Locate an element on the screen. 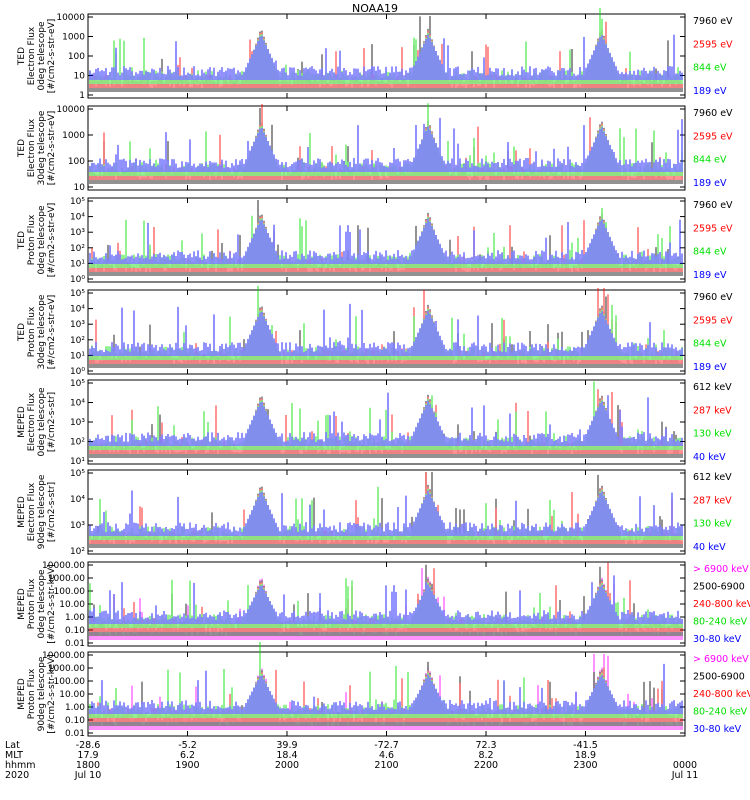 The width and height of the screenshot is (750, 800). y-label-line: [#/cm2-s-str] is located at coordinates (52, 512).